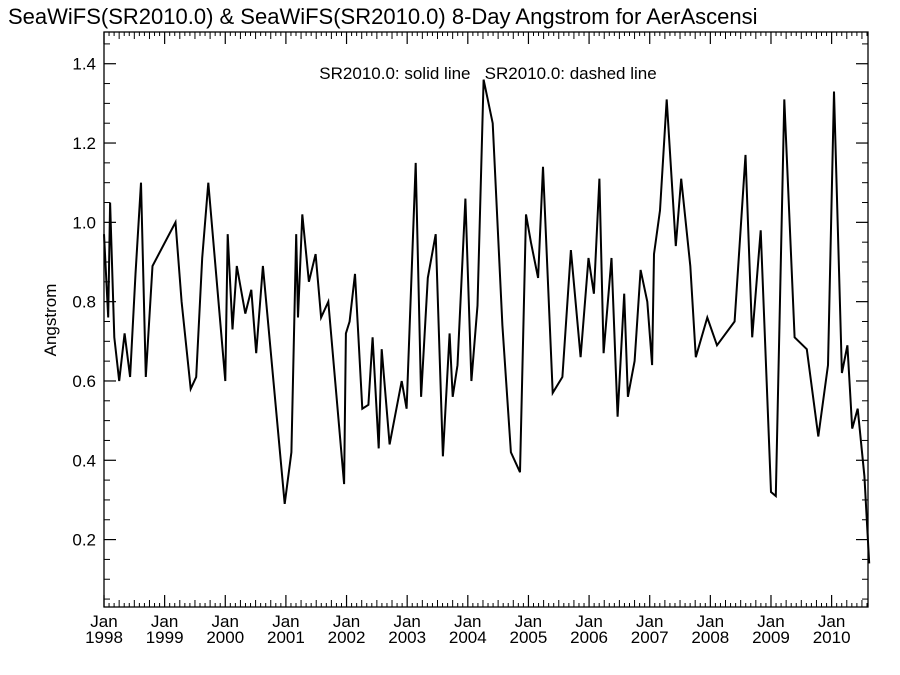 The width and height of the screenshot is (900, 675). Describe the element at coordinates (529, 637) in the screenshot. I see `x-tick-label-year: 2005` at that location.